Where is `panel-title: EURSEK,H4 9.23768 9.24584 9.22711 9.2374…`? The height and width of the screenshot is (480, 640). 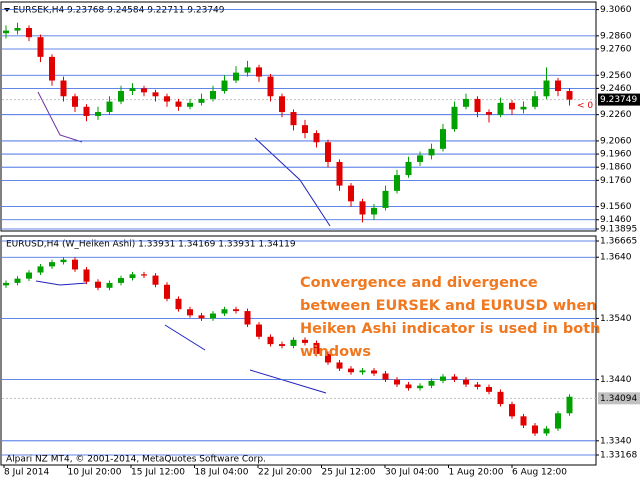 panel-title: EURSEK,H4 9.23768 9.24584 9.22711 9.2374… is located at coordinates (119, 11).